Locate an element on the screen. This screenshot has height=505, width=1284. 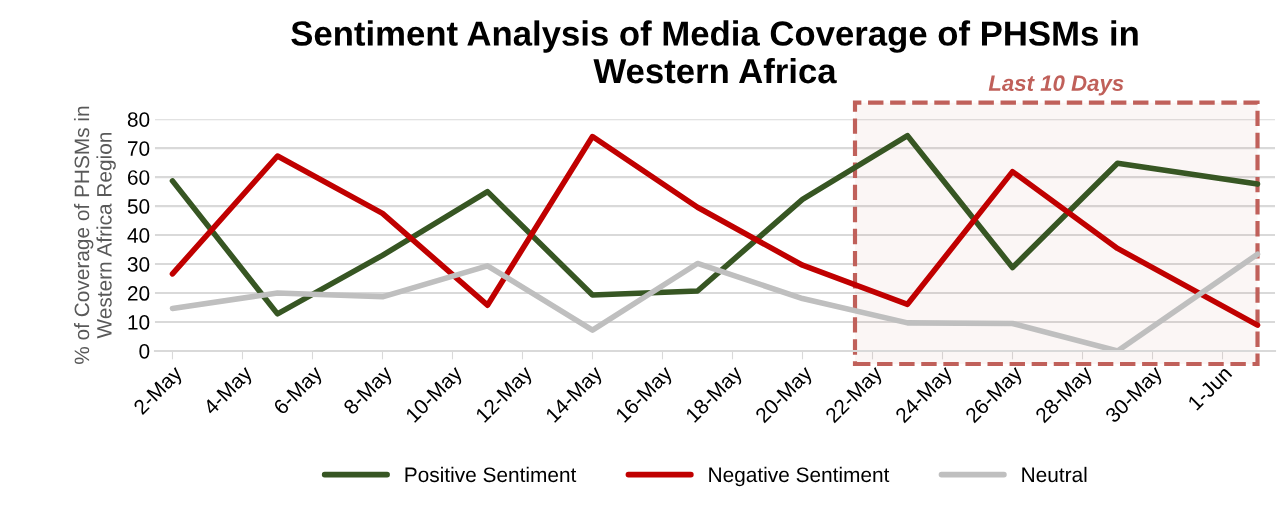
y-tick-label: 50 is located at coordinates (138, 206).